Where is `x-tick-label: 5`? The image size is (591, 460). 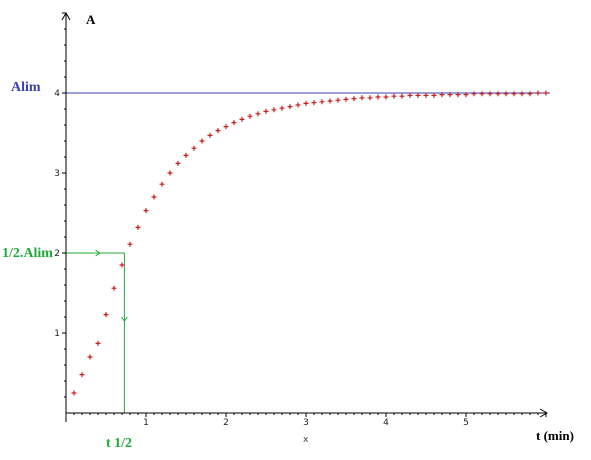
x-tick-label: 5 is located at coordinates (466, 423).